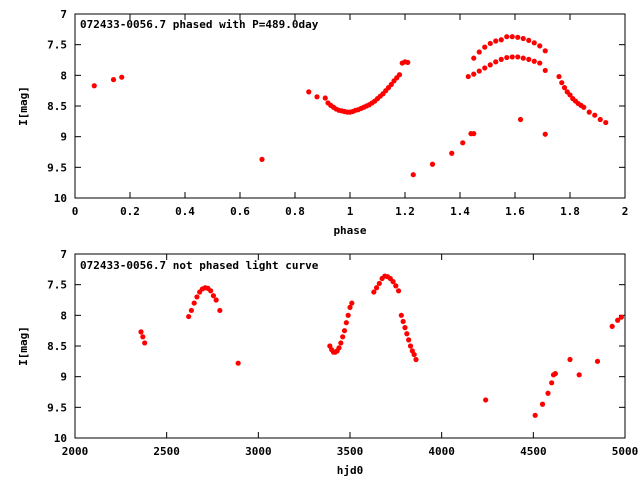 The image size is (640, 480). What do you see at coordinates (57, 407) in the screenshot?
I see `unphased-y-tick-label: 9.5` at bounding box center [57, 407].